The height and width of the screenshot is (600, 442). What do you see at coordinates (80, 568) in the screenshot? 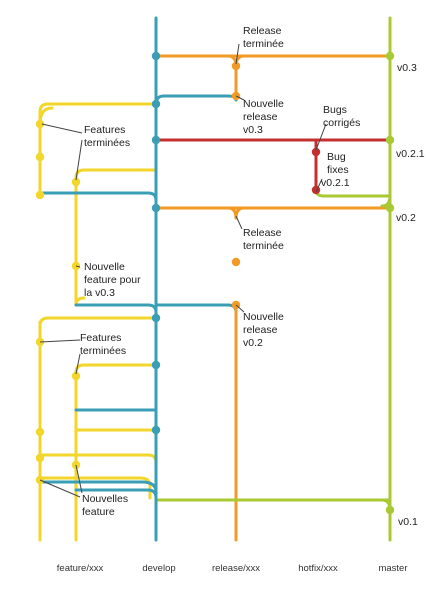
I see `branch-label-feature: feature/xxx` at bounding box center [80, 568].